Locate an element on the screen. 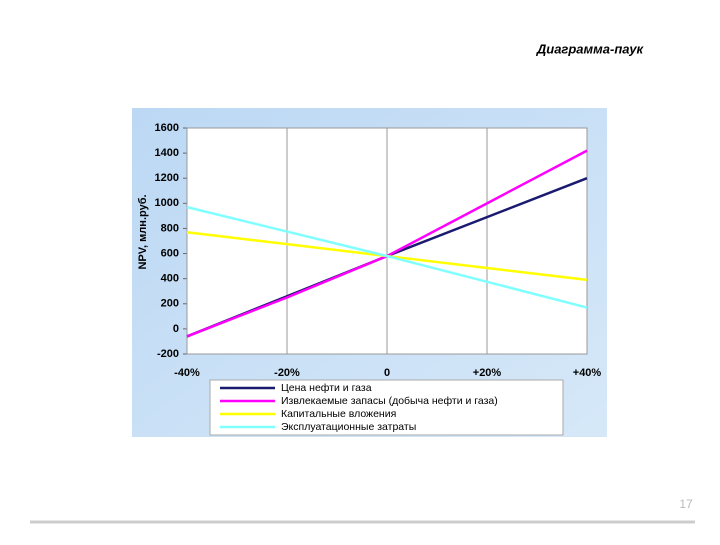 The width and height of the screenshot is (720, 545). legend-label: Цена нефти и газа is located at coordinates (326, 388).